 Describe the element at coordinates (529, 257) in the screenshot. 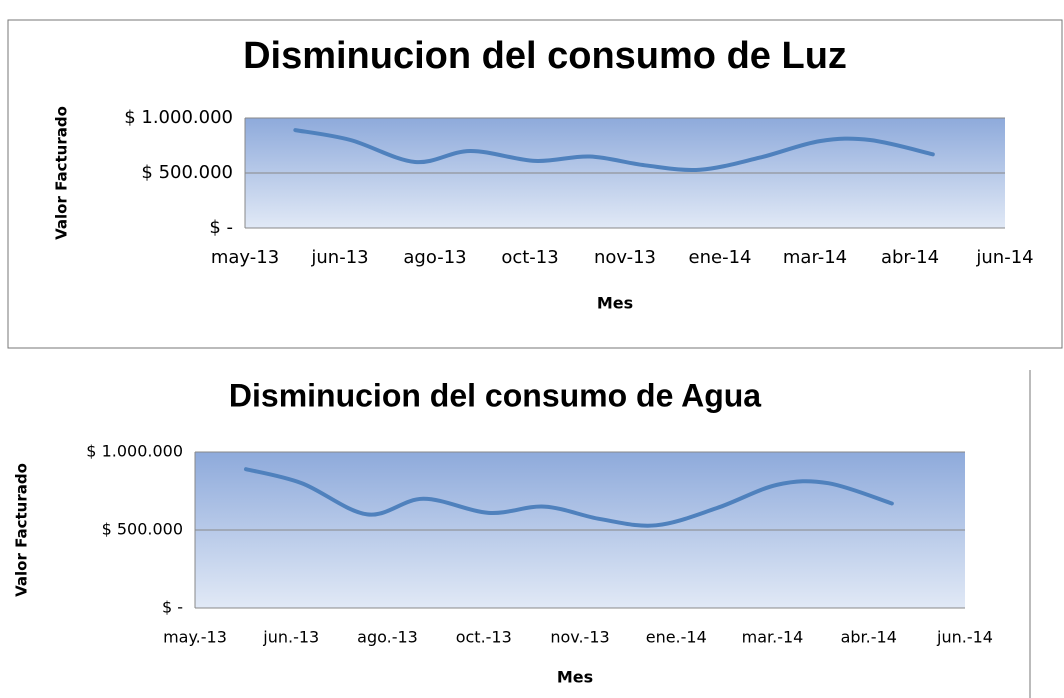

I see `x-tick-label: oct-13` at that location.